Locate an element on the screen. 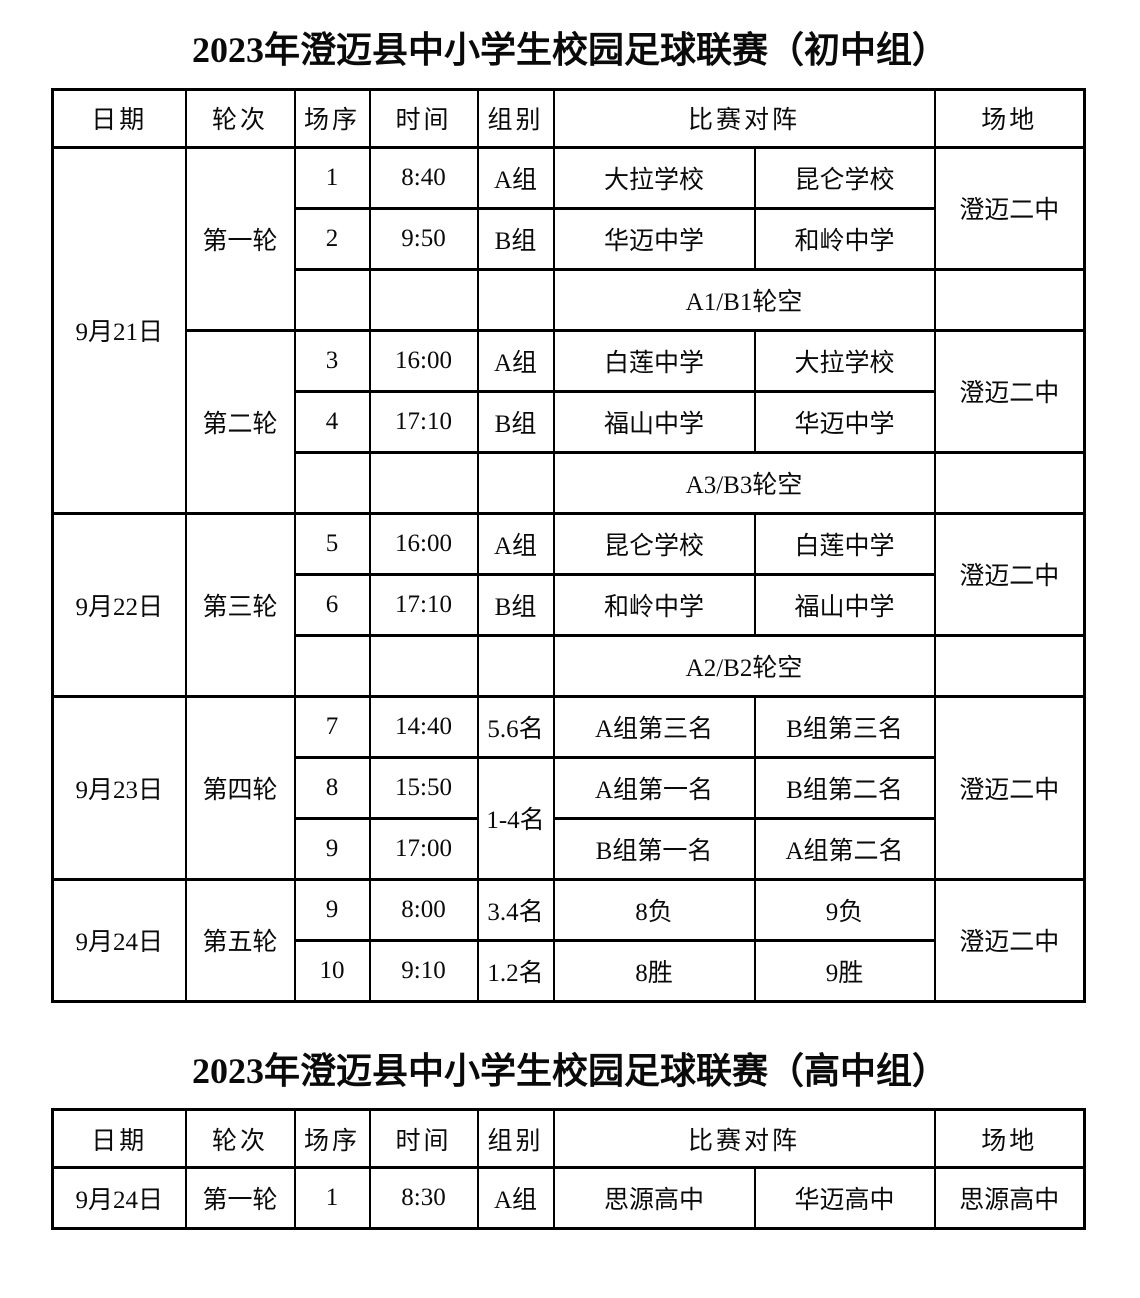  home-team-cell: 8负 is located at coordinates (654, 909).